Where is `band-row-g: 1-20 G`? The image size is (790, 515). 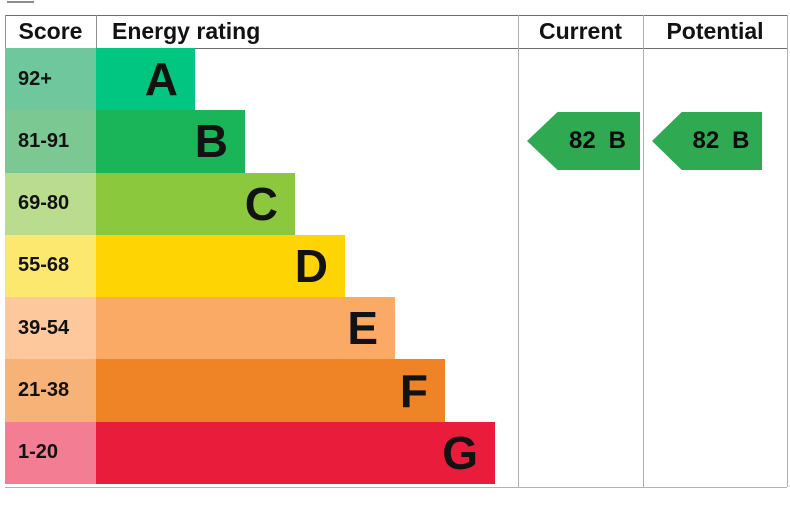 band-row-g: 1-20 G is located at coordinates (396, 452).